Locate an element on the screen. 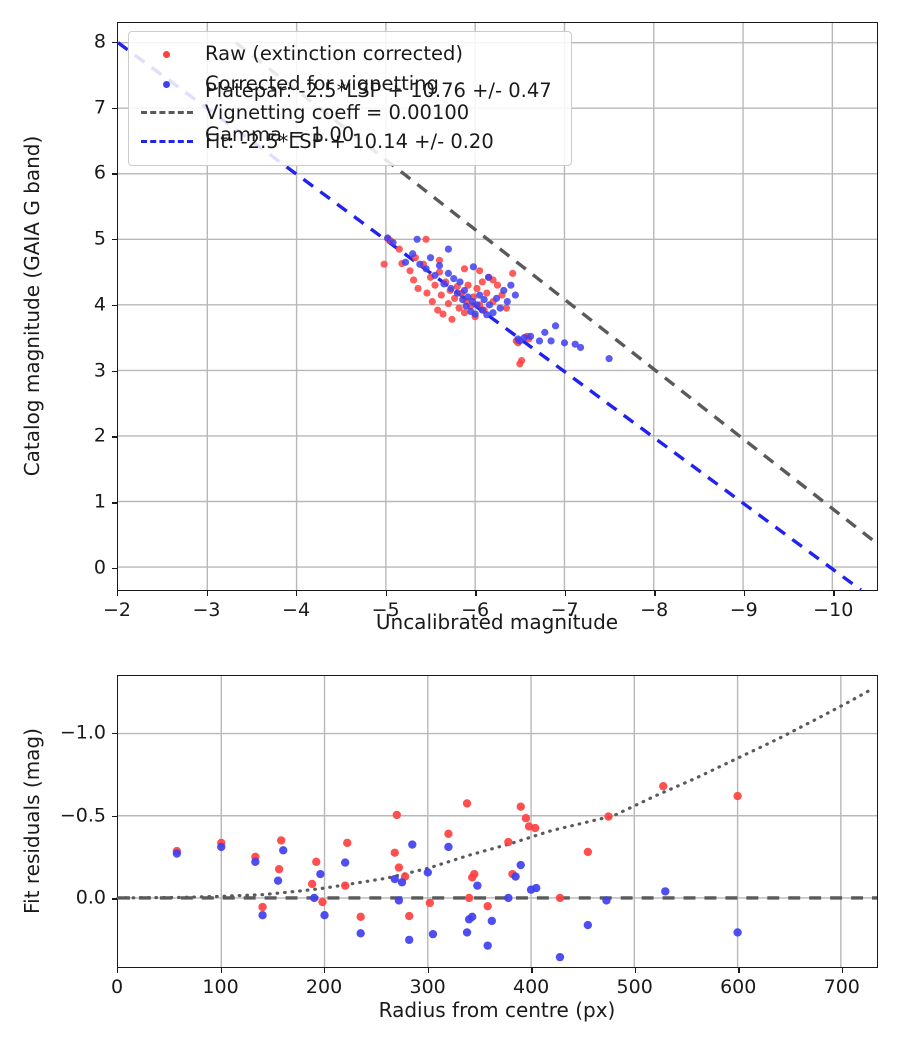 This screenshot has width=900, height=1050. legend-label-raw: Raw (extinction corrected) is located at coordinates (334, 54).